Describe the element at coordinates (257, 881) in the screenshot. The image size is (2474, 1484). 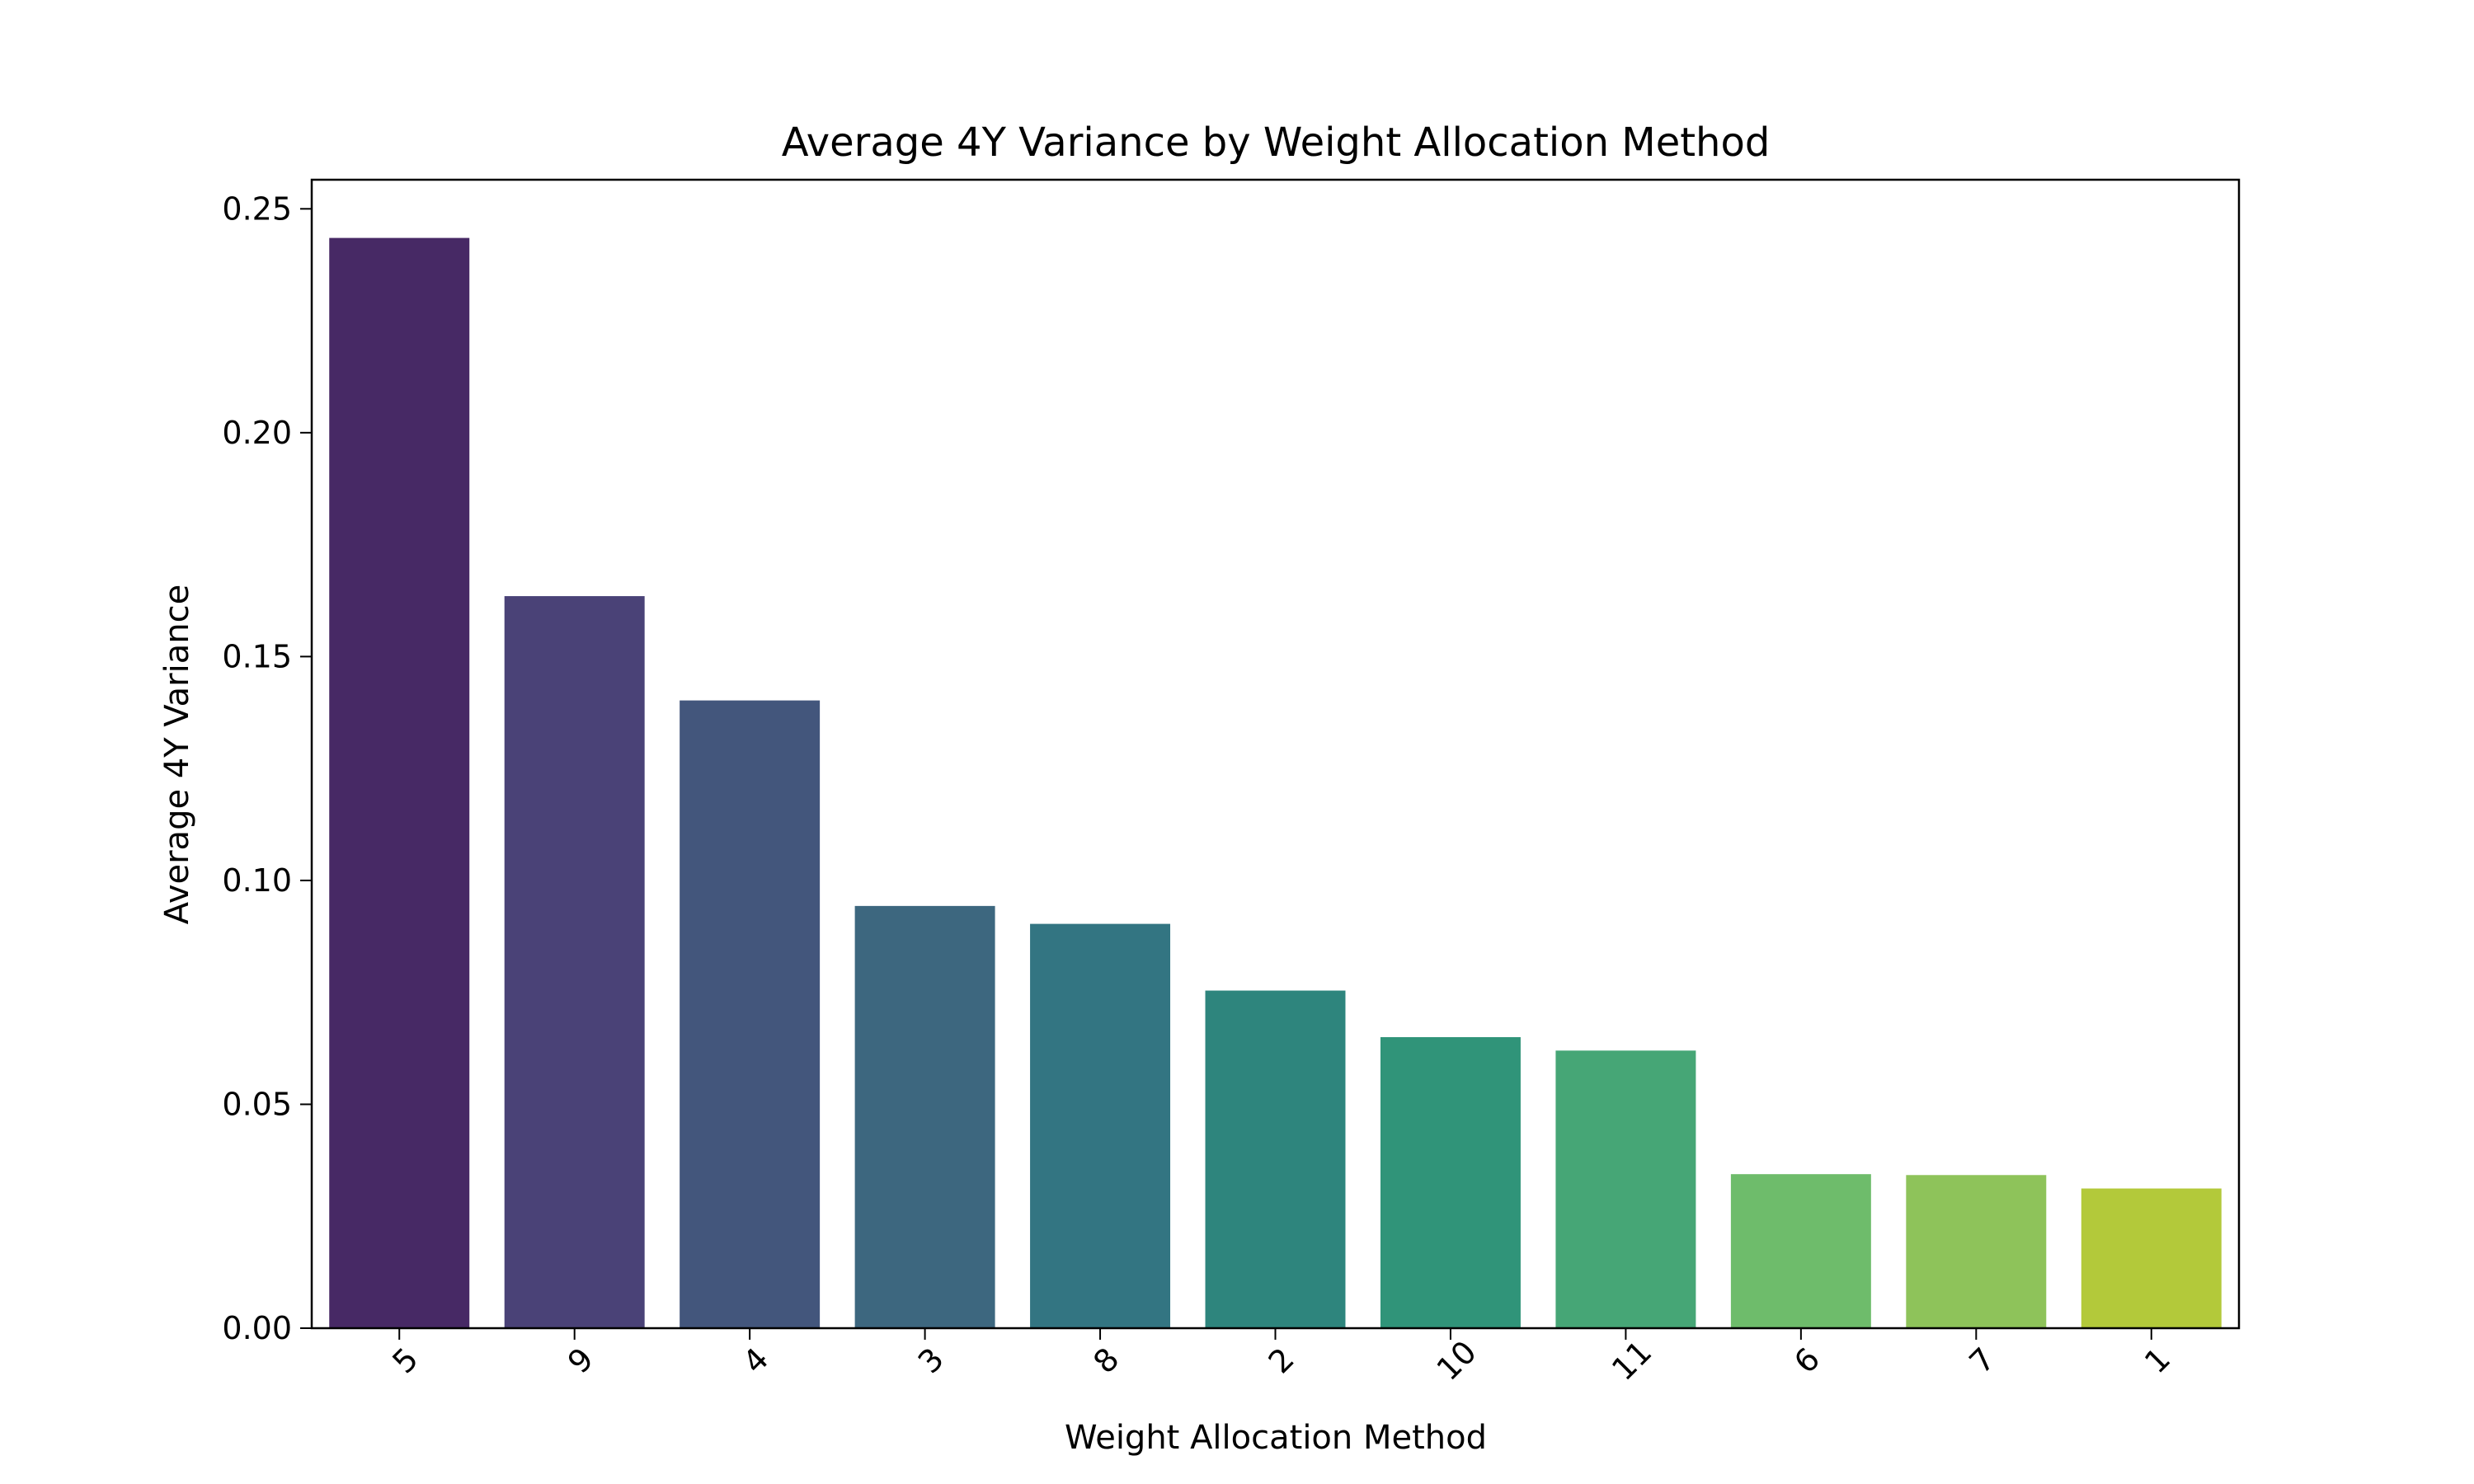
I see `y-tick-label-0.10: 0.10` at that location.